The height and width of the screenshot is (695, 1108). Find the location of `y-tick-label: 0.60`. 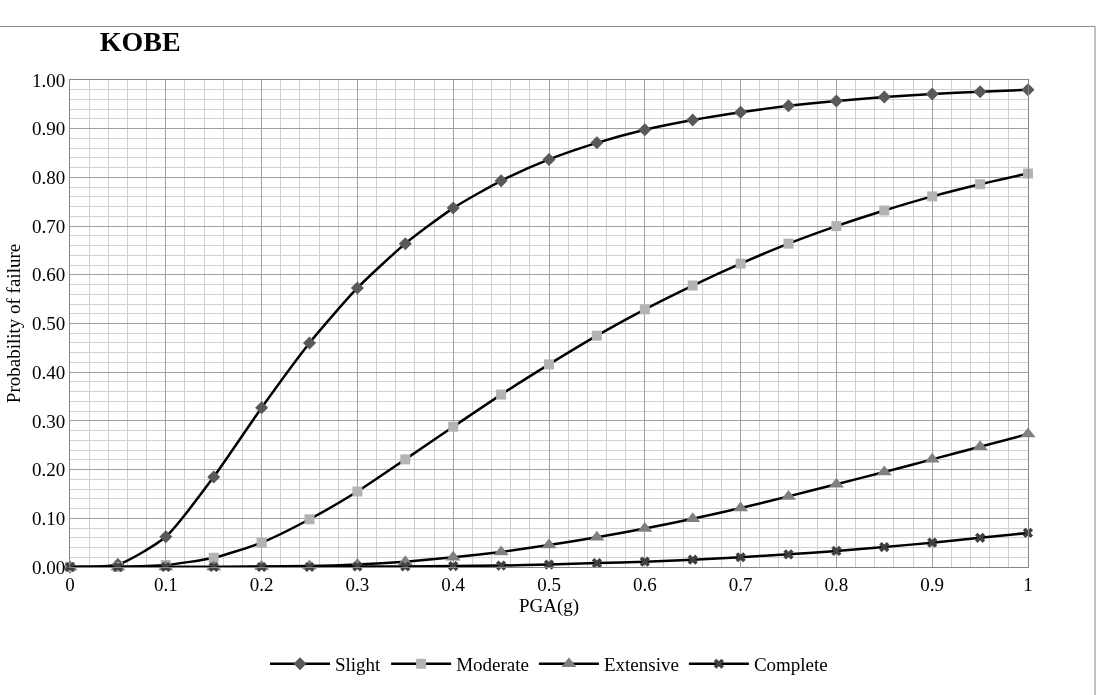

y-tick-label: 0.60 is located at coordinates (48, 275).